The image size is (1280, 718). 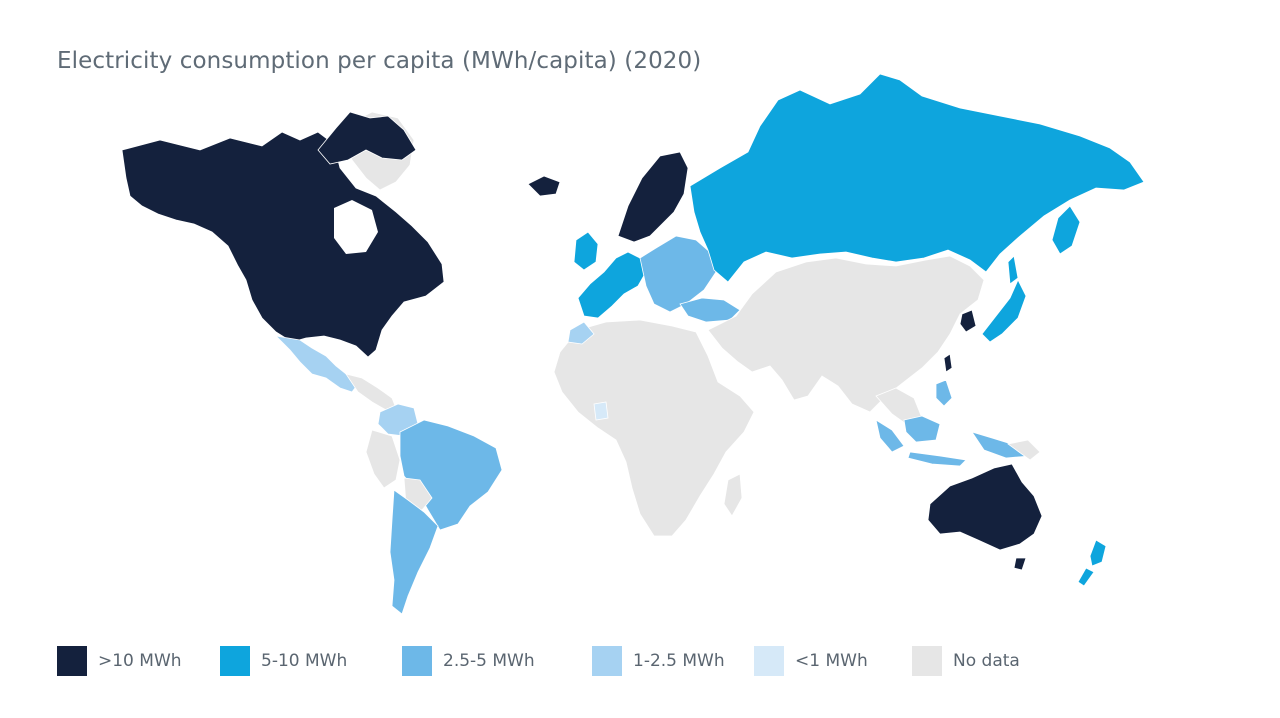 What do you see at coordinates (544, 186) in the screenshot?
I see `region-iceland` at bounding box center [544, 186].